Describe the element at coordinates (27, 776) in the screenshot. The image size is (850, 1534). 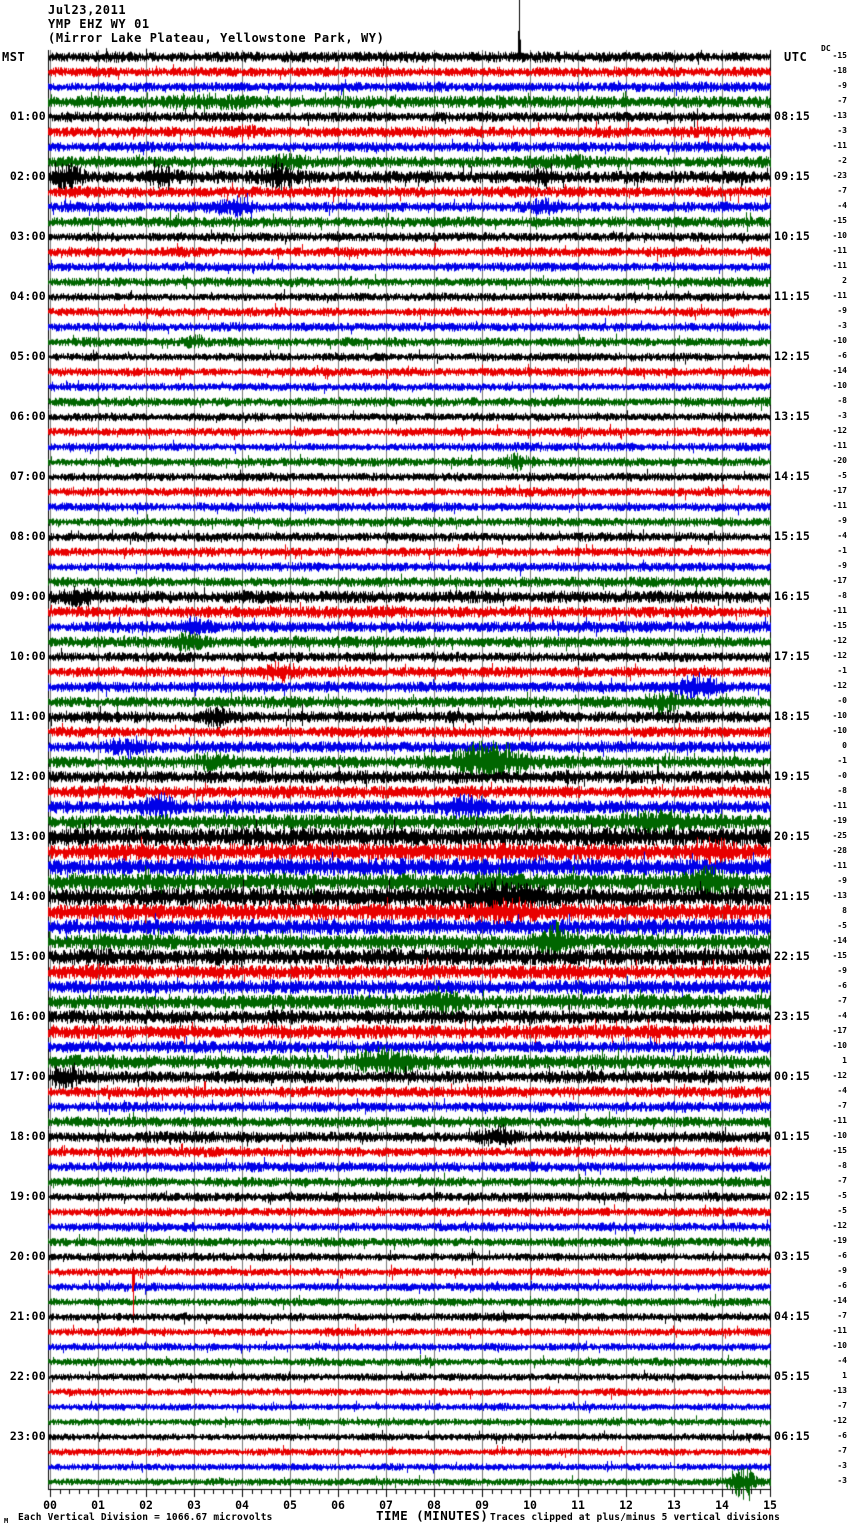
I see `mst-time-label: 12:00` at that location.